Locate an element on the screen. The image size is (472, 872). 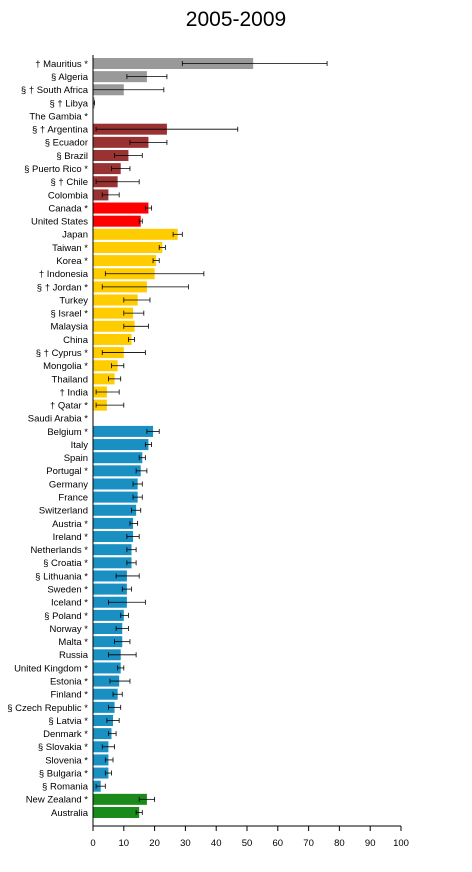
category-label: China is located at coordinates (76, 340).